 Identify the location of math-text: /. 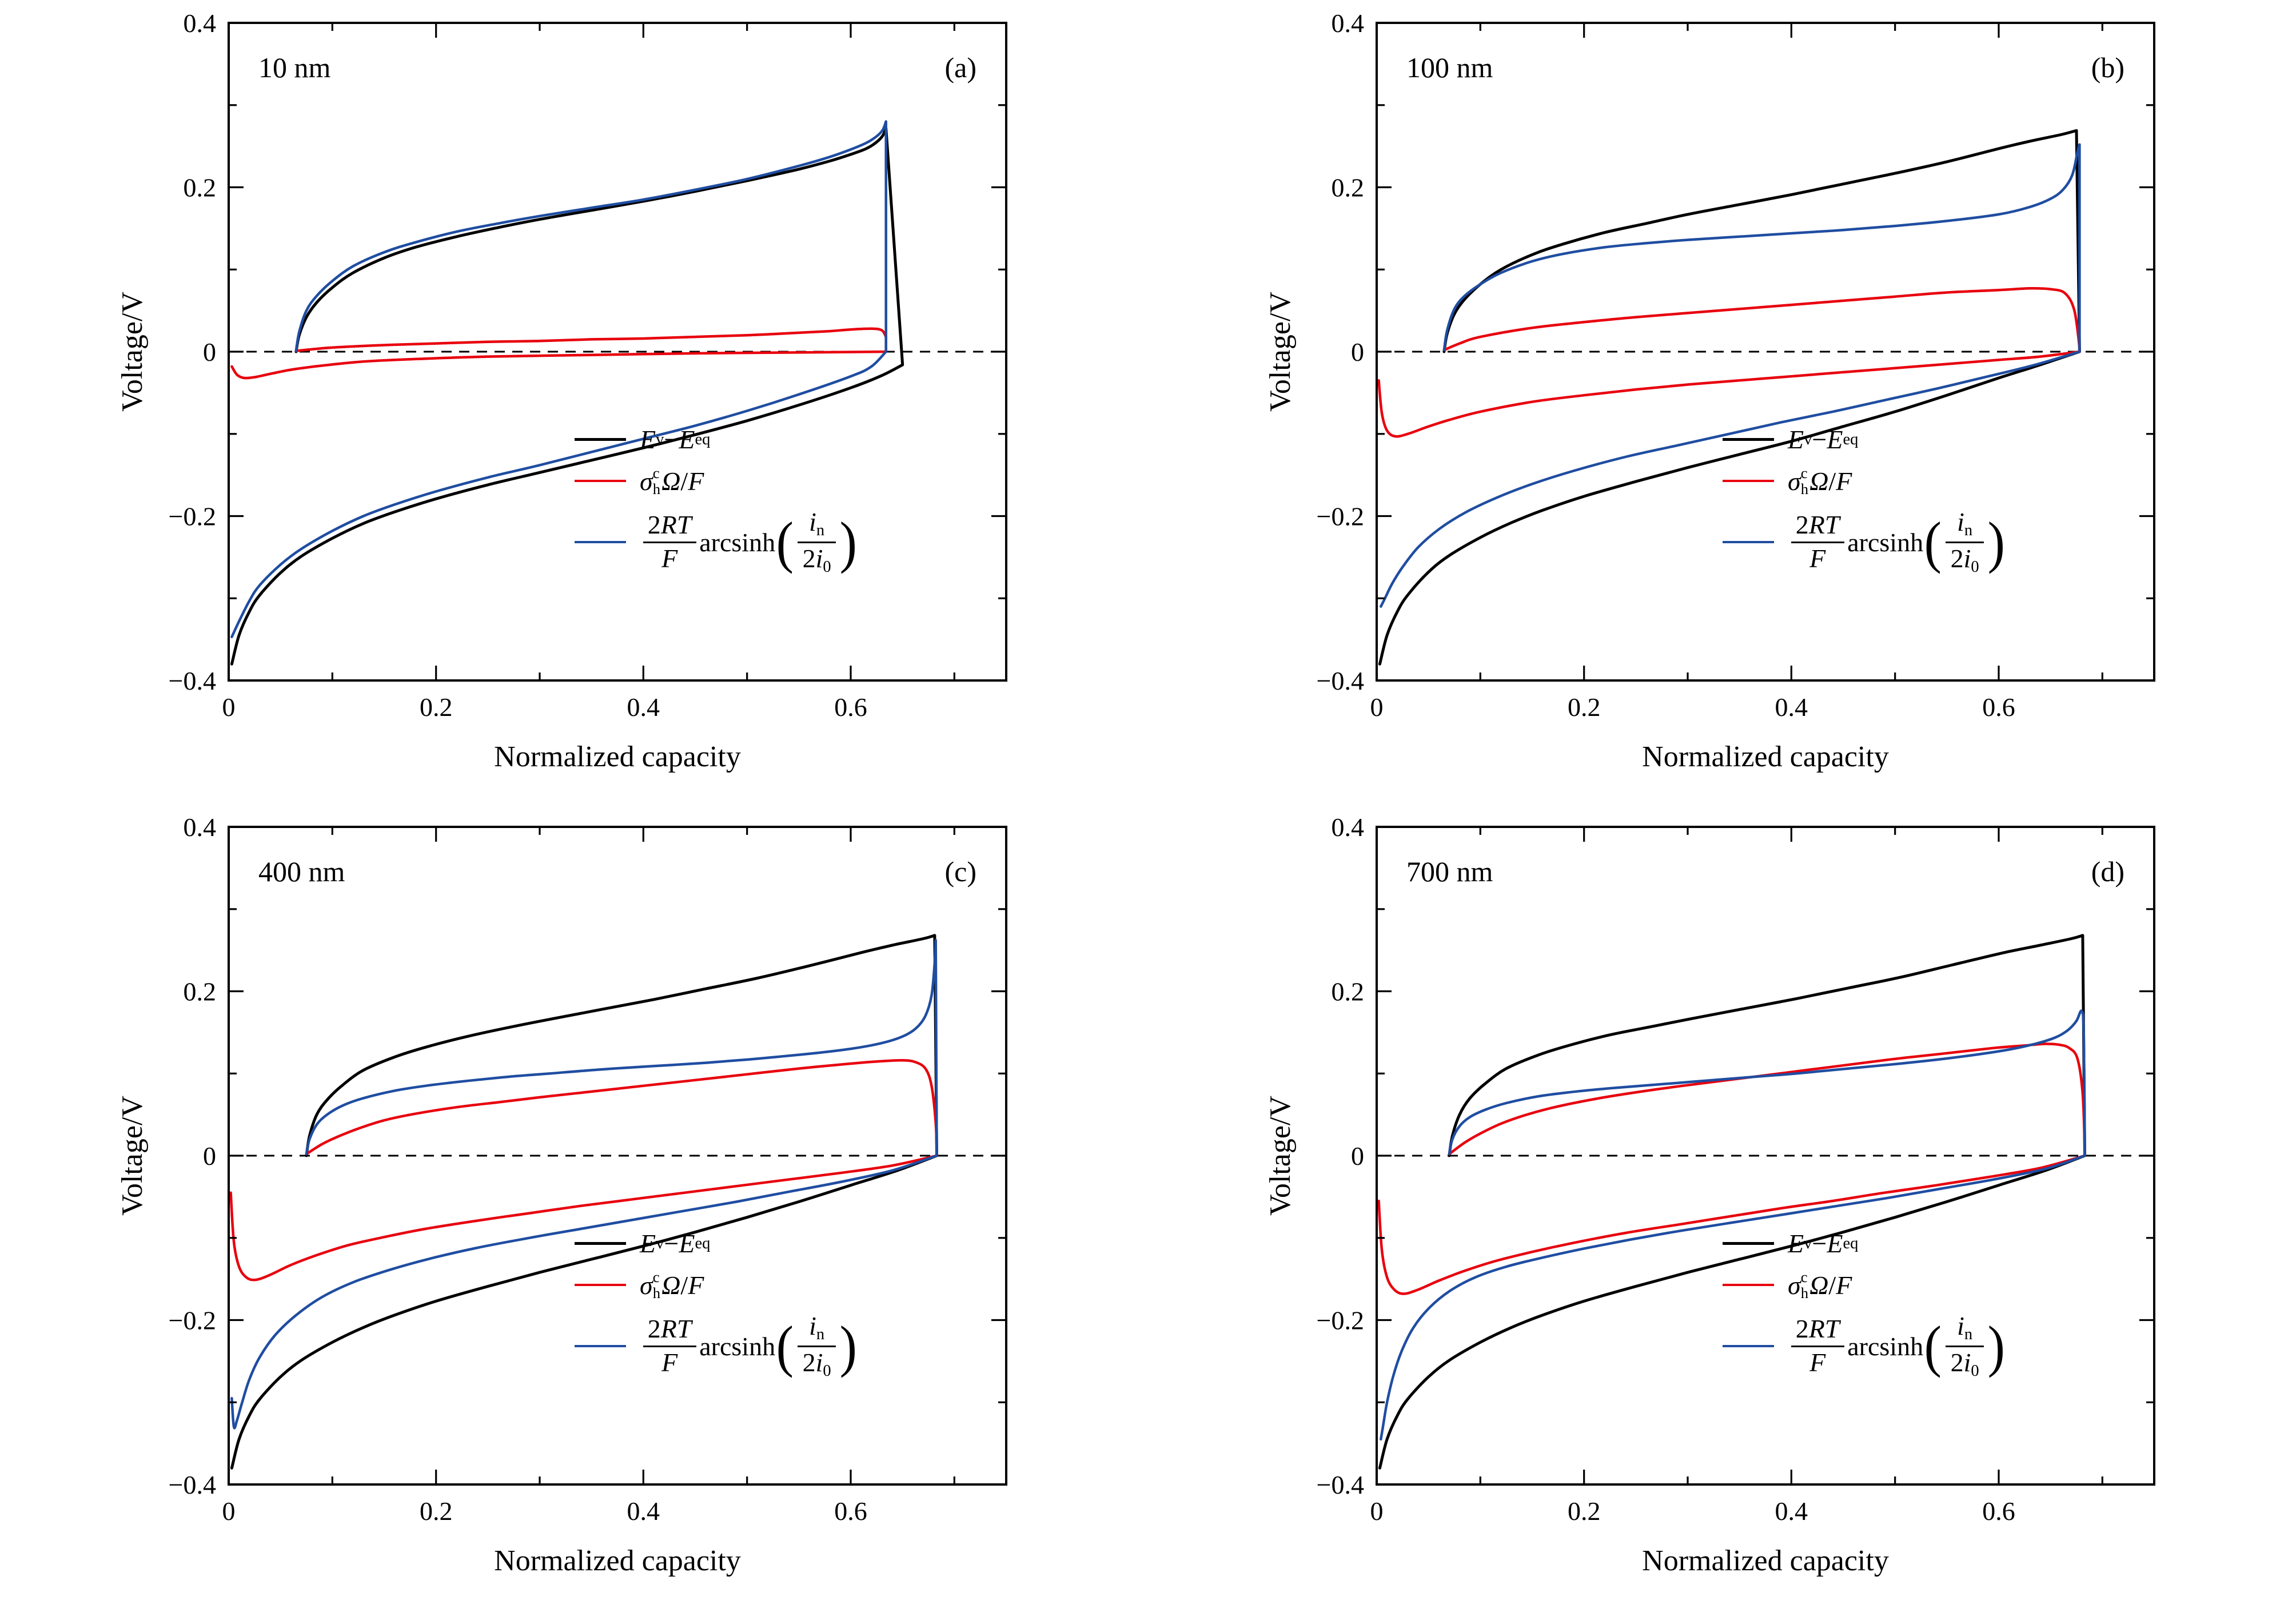
(684, 1285).